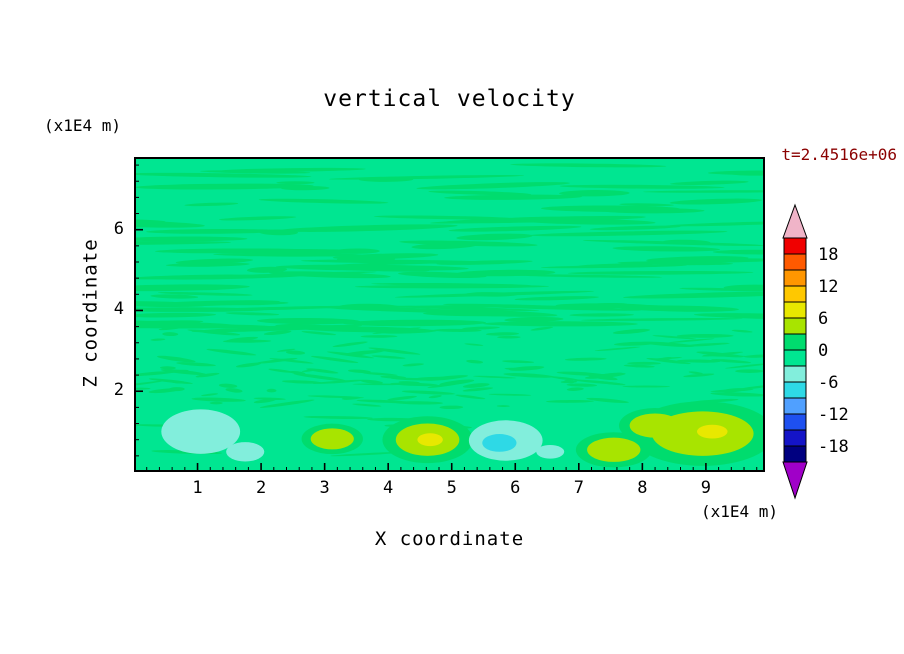 This screenshot has height=654, width=904. I want to click on plot-title: vertical velocity, so click(449, 99).